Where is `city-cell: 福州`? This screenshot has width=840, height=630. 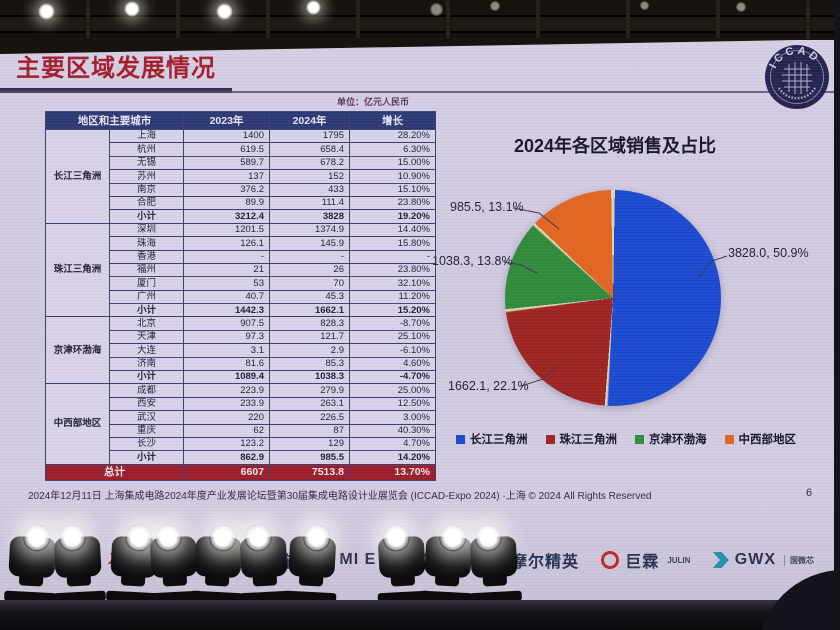
city-cell: 福州 is located at coordinates (146, 270).